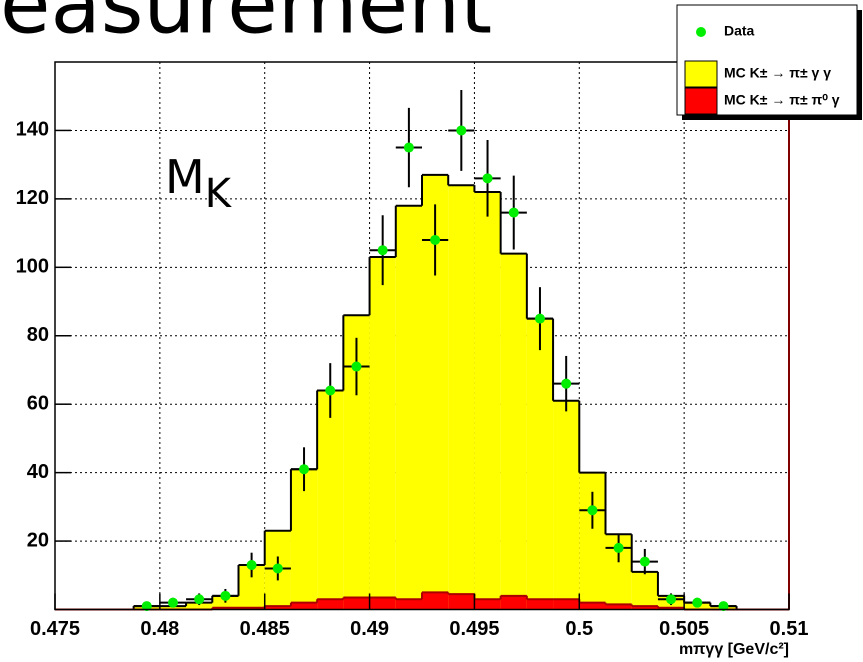 The height and width of the screenshot is (662, 863). Describe the element at coordinates (734, 649) in the screenshot. I see `x-axis-label: mπγγ [GeV/c²]` at that location.